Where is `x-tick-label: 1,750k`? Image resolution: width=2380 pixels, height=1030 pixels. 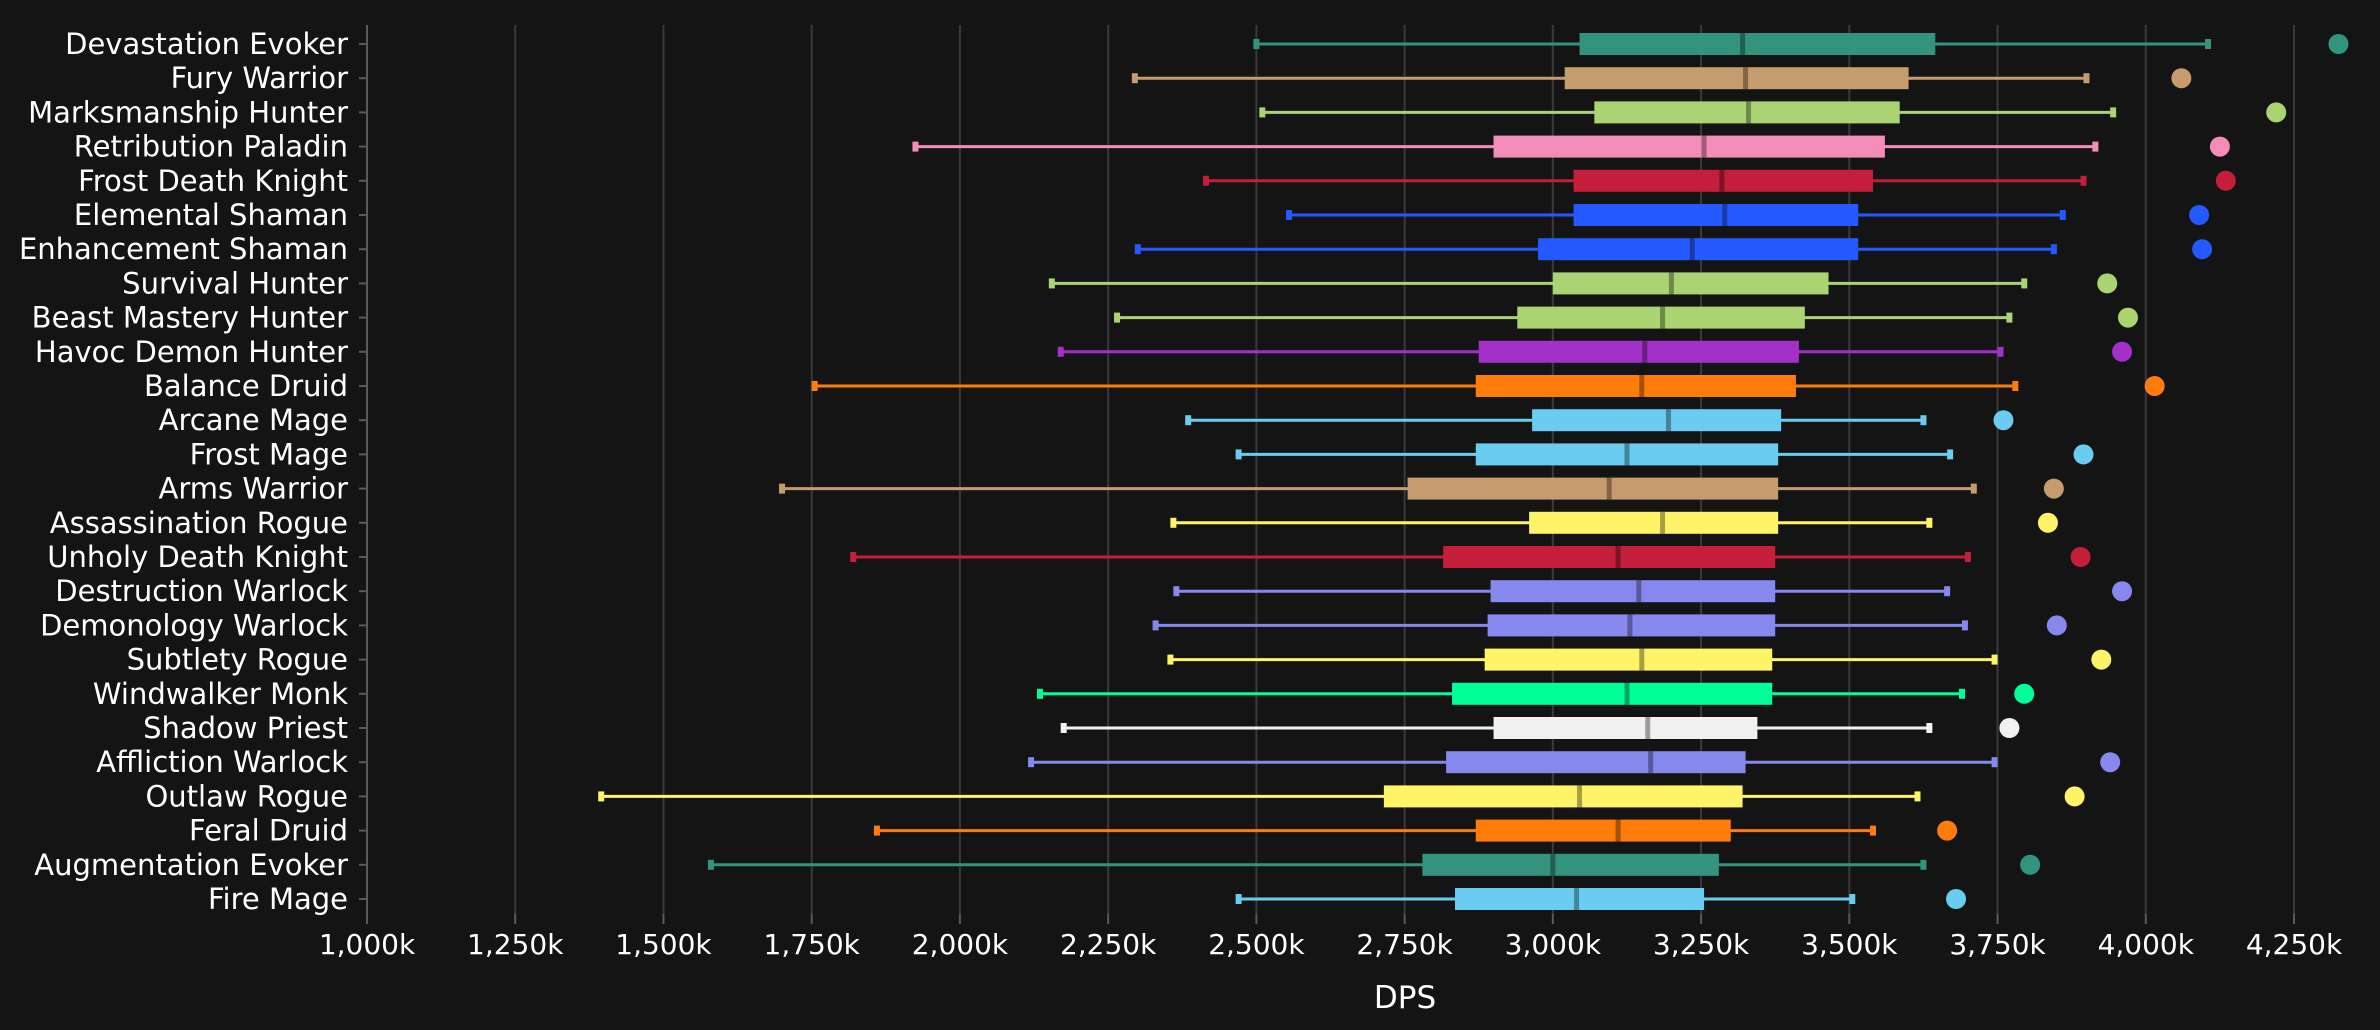
x-tick-label: 1,750k is located at coordinates (812, 944).